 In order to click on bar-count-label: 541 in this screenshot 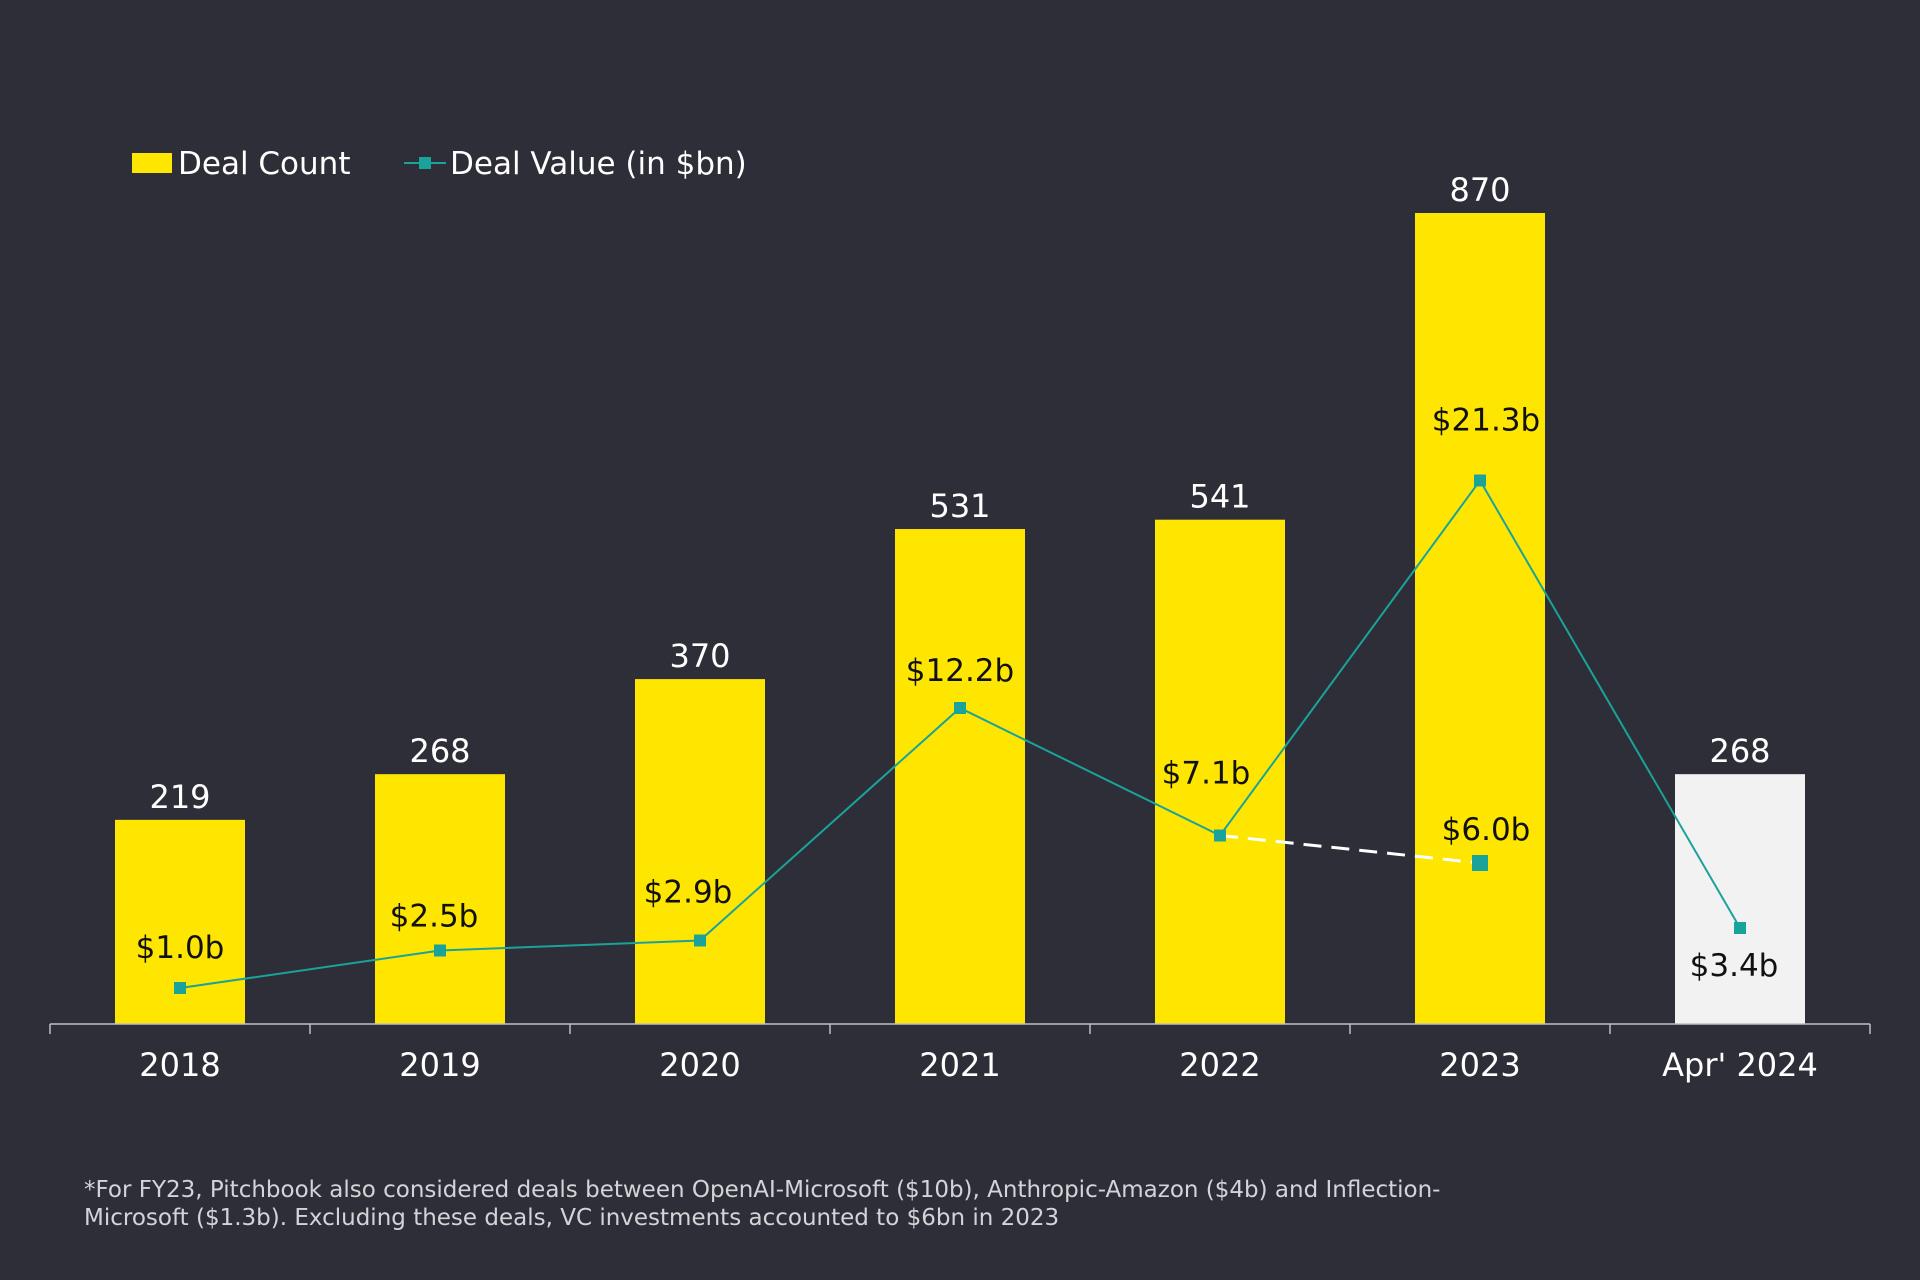, I will do `click(1219, 497)`.